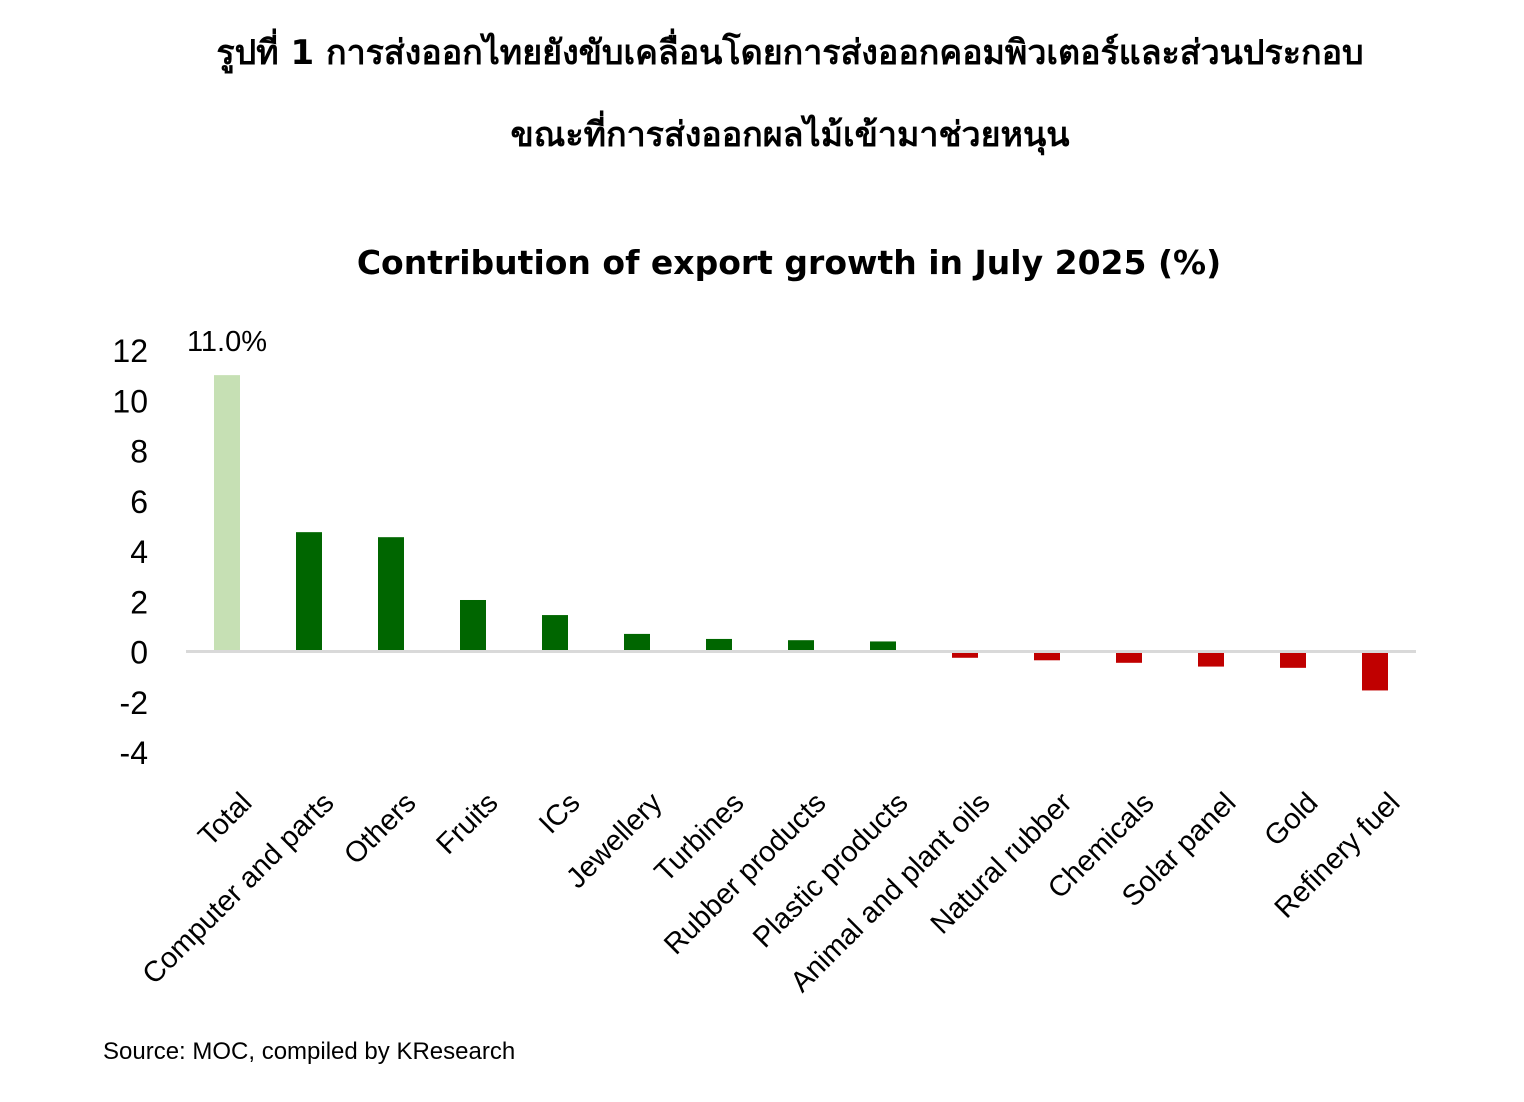  What do you see at coordinates (559, 813) in the screenshot?
I see `x-tick-label: ICs` at bounding box center [559, 813].